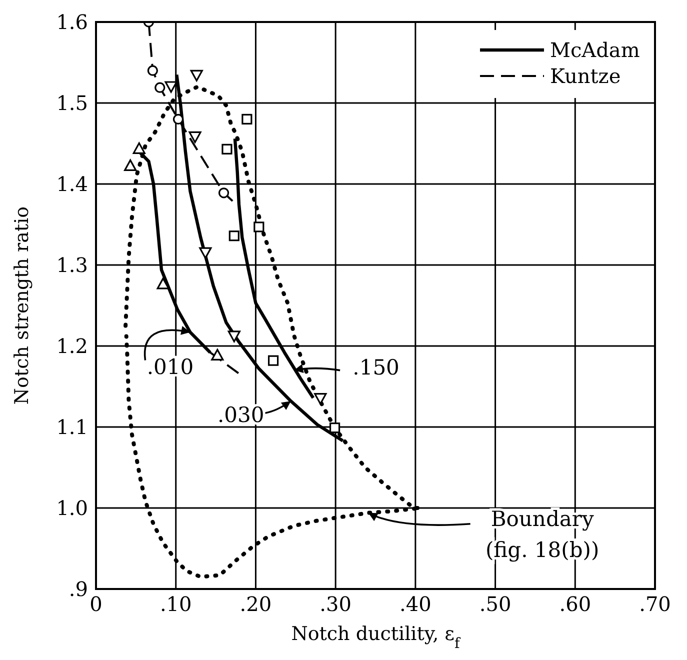 The image size is (687, 660). Describe the element at coordinates (72, 265) in the screenshot. I see `y-tick-label: 1.3` at that location.